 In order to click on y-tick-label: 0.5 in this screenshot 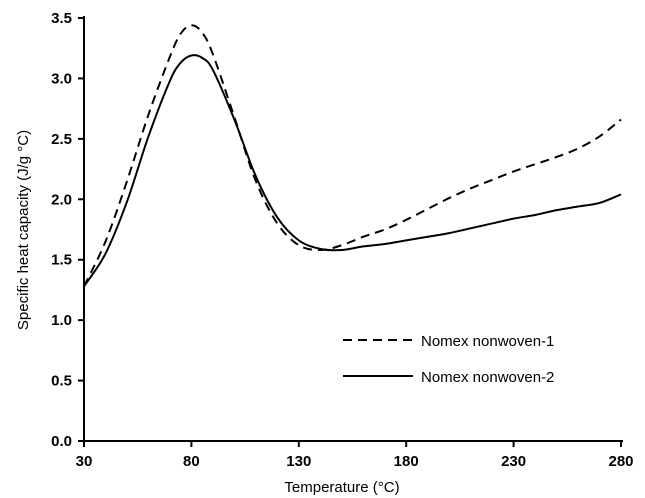, I will do `click(61, 381)`.